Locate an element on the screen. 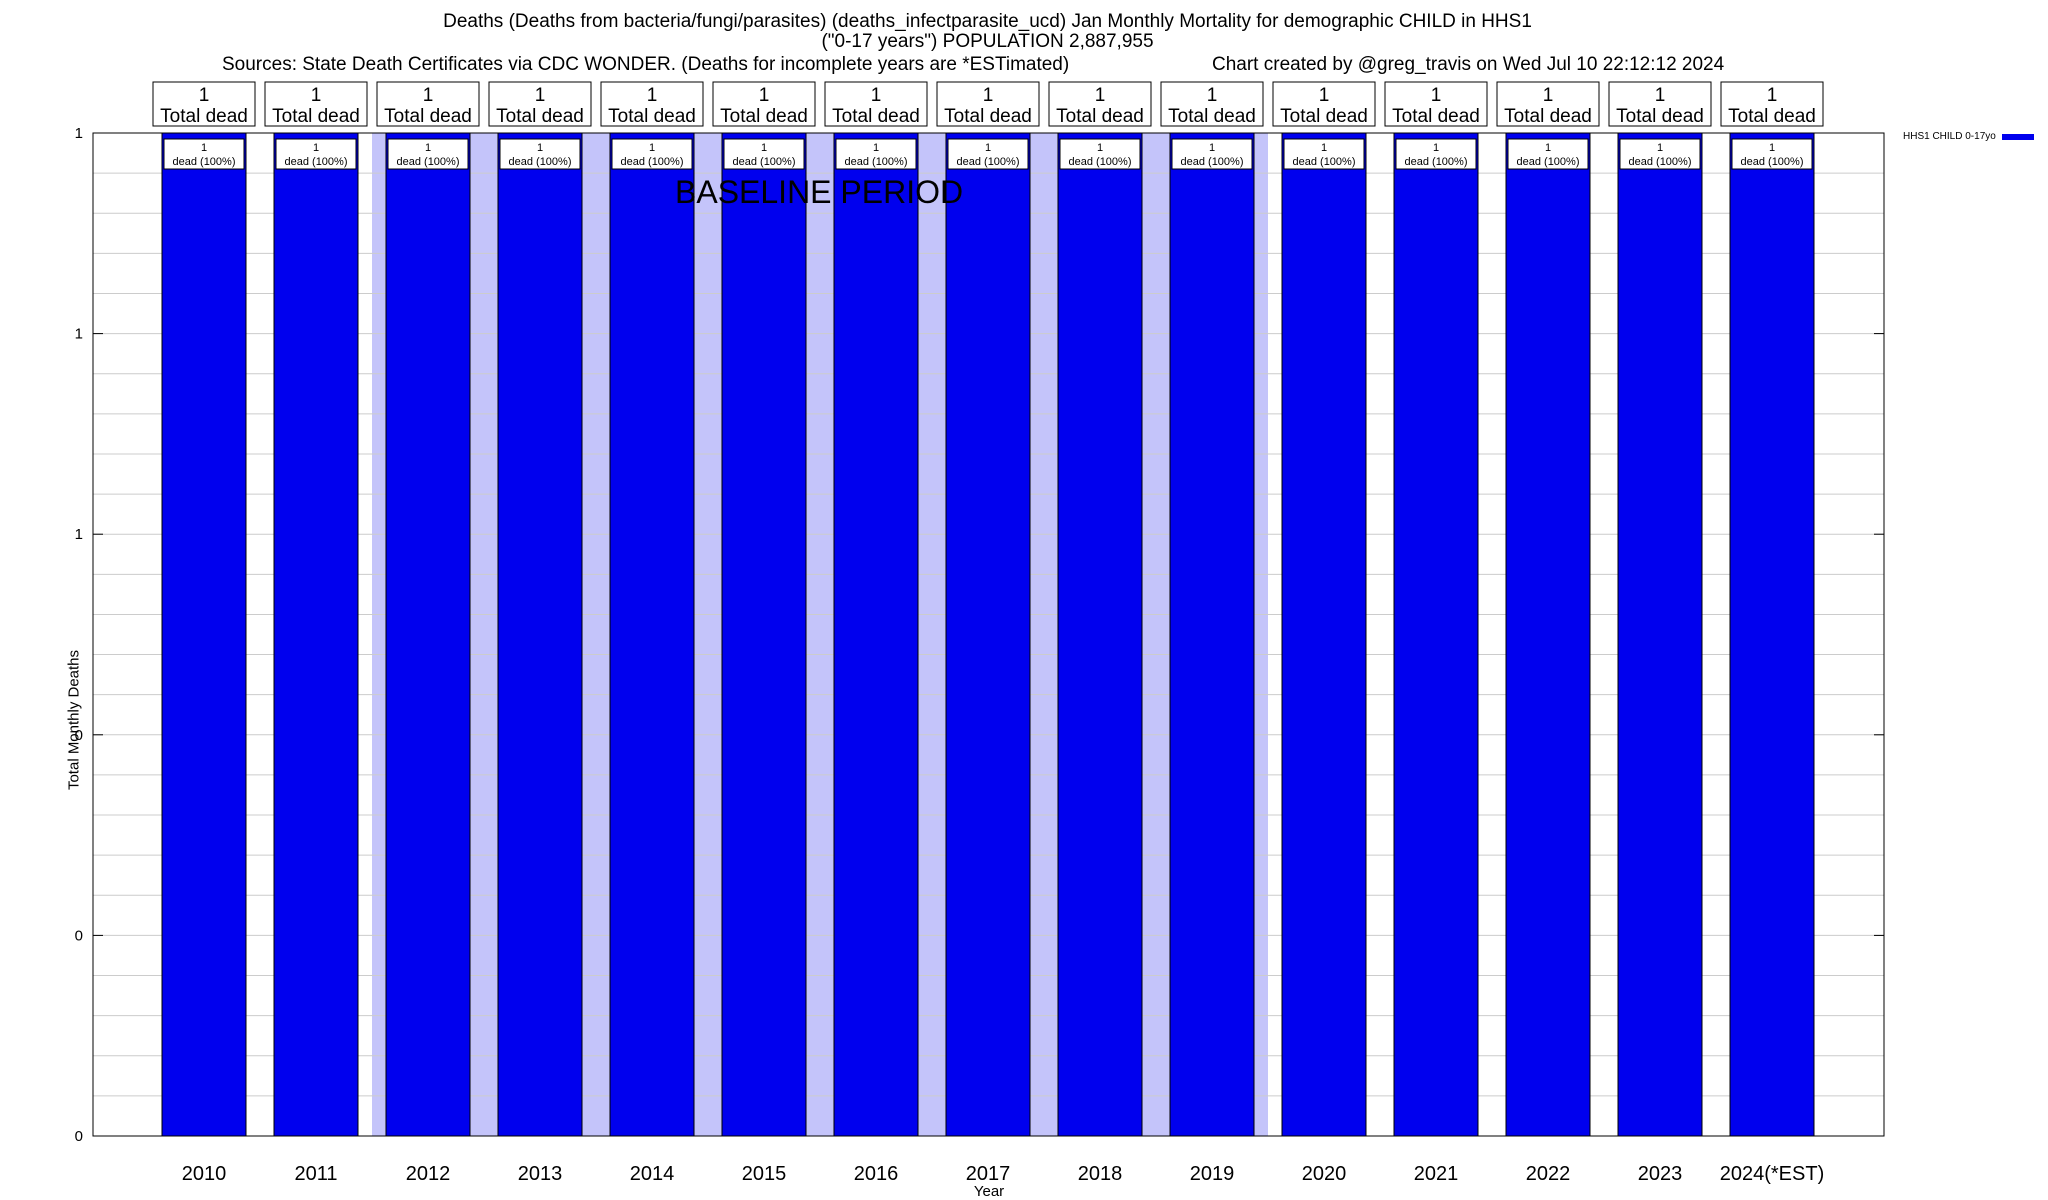 Image resolution: width=2048 pixels, height=1200 pixels. x-tick-label: 2022 is located at coordinates (1548, 1174).